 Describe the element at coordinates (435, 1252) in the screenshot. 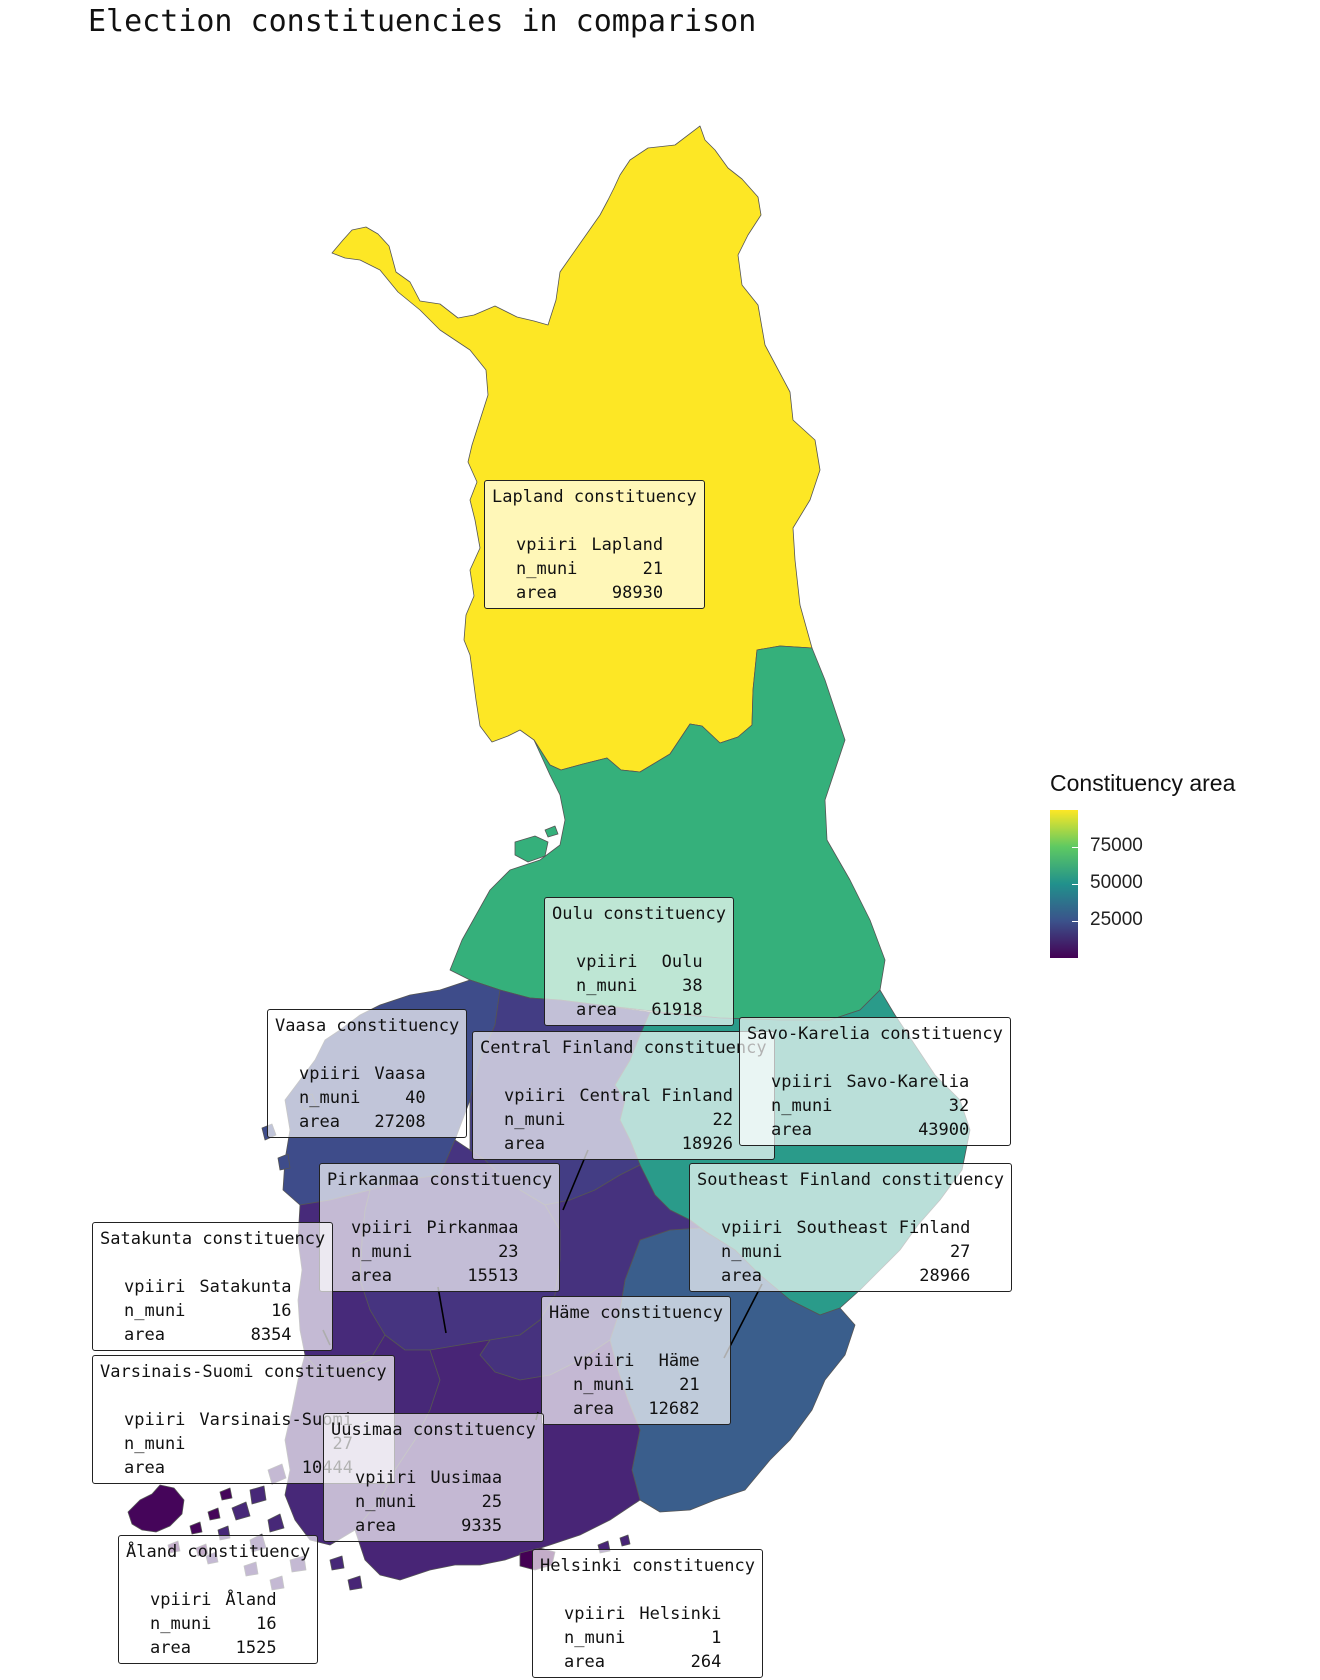

I see `label-table: vpiiri Pirkanmaa n_muni 23 area 15513` at that location.